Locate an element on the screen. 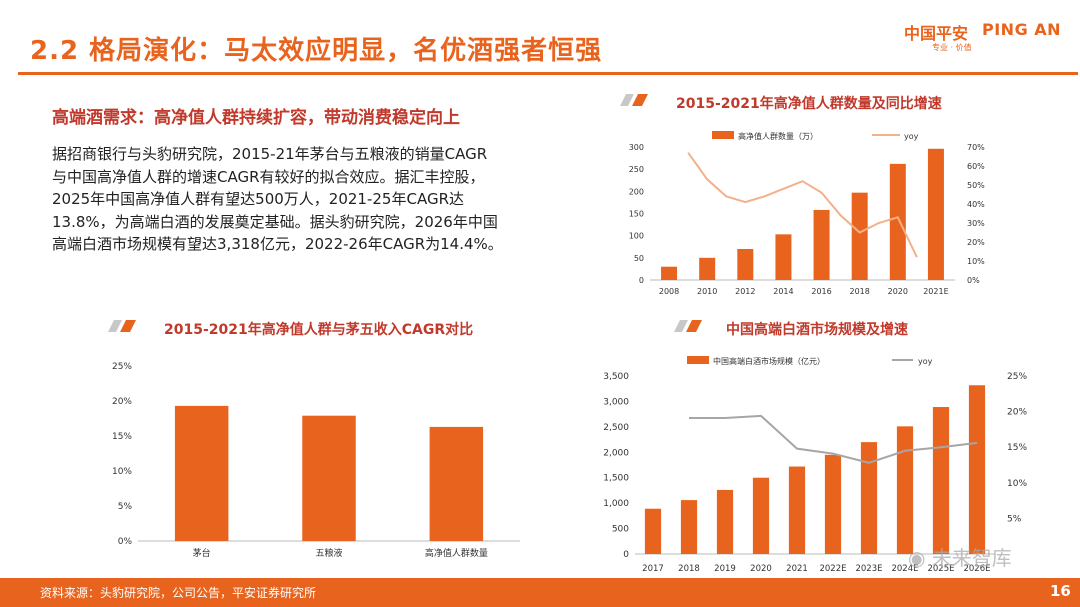  y-tick-label: 20% is located at coordinates (122, 402).